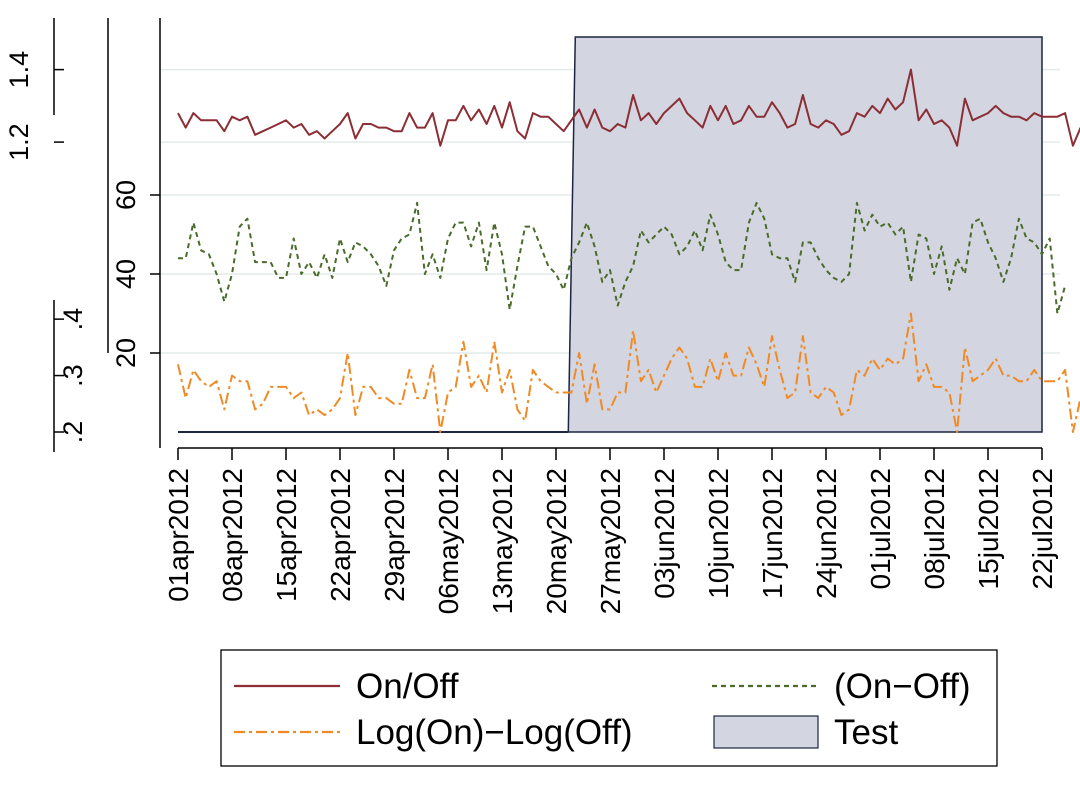 This screenshot has width=1080, height=790. I want to click on x-tick-label: 15jul2012, so click(988, 528).